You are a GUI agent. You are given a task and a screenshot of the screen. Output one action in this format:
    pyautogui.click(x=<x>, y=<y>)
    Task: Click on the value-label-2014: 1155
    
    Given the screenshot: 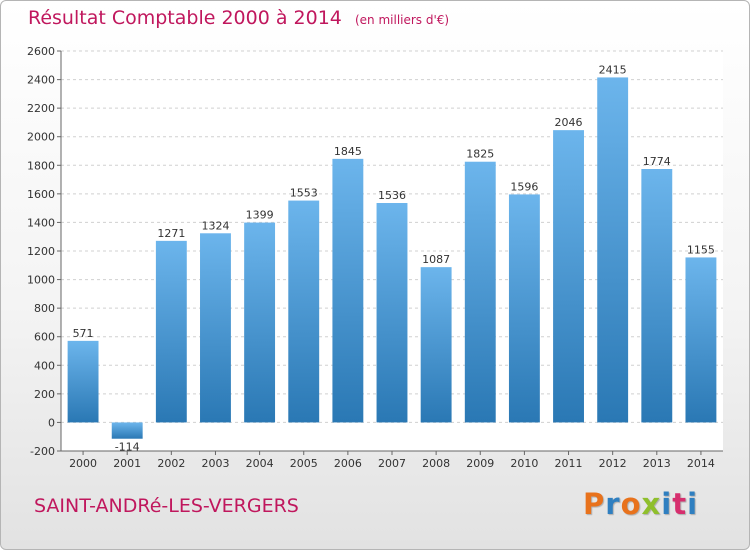 What is the action you would take?
    pyautogui.click(x=701, y=249)
    